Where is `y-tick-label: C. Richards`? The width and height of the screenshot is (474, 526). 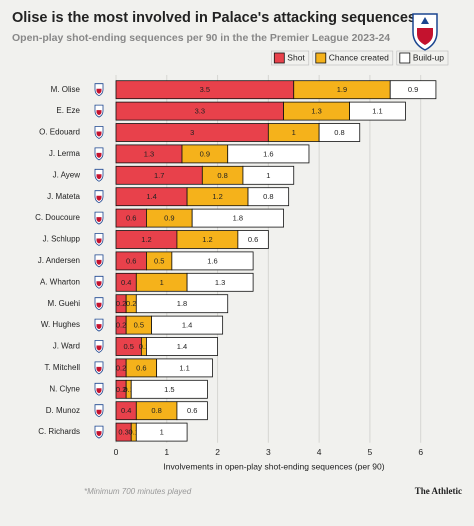
y-tick-label: C. Richards is located at coordinates (59, 431).